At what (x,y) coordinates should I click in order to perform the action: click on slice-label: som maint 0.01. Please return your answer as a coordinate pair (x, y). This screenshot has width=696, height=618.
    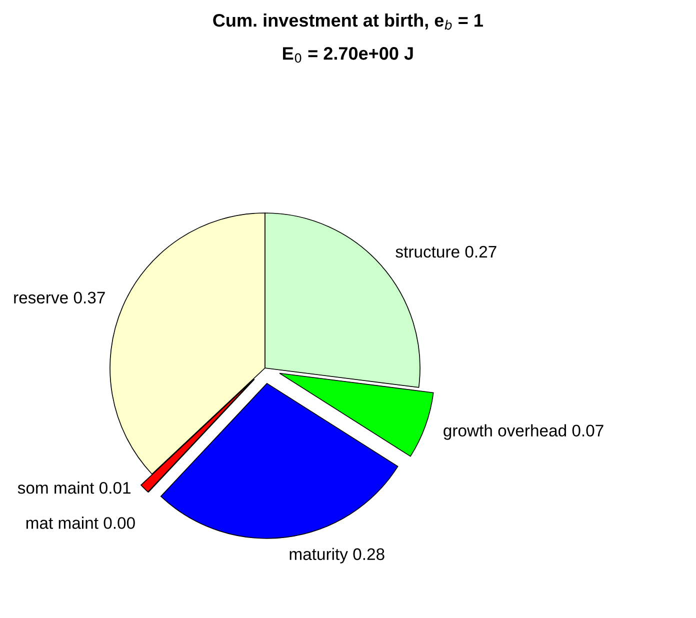
    Looking at the image, I should click on (74, 488).